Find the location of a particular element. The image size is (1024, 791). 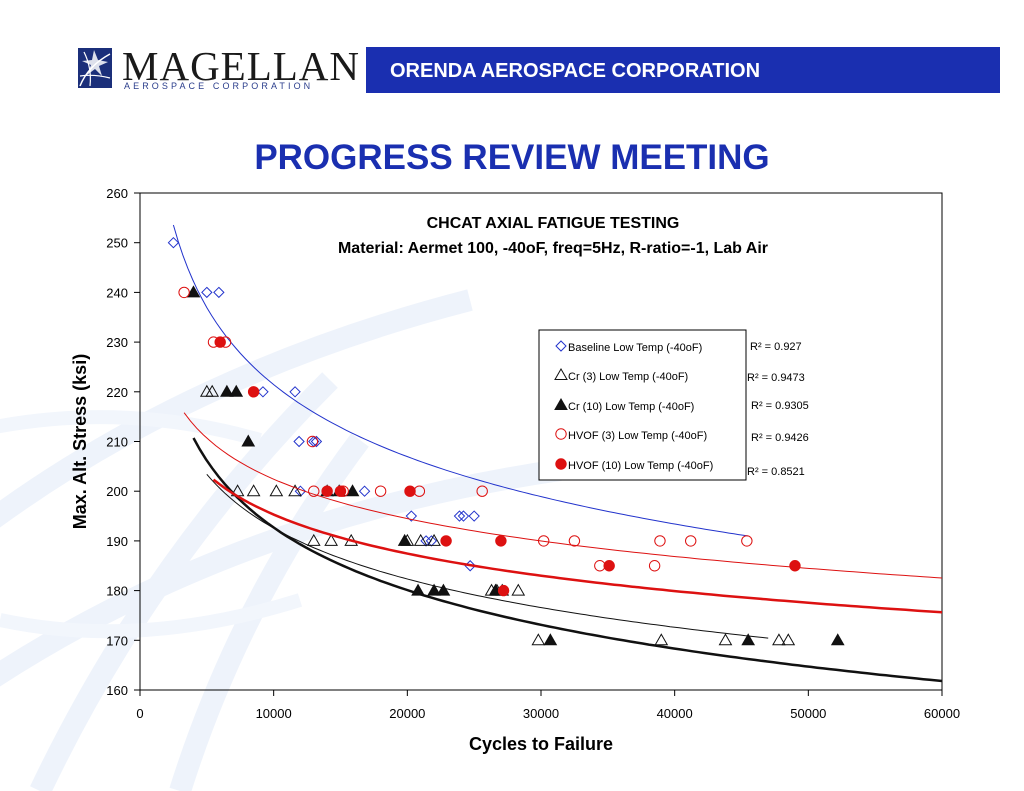

y-tick-label: 220 is located at coordinates (117, 392).